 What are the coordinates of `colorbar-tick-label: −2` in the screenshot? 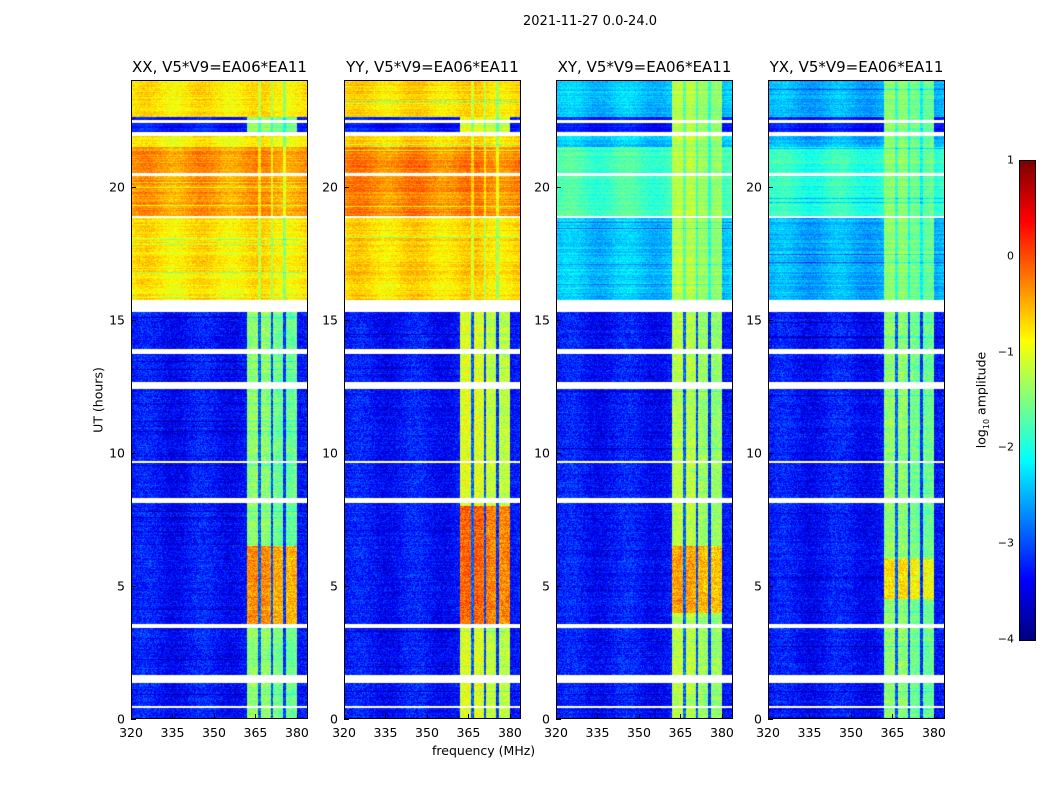 It's located at (1005, 447).